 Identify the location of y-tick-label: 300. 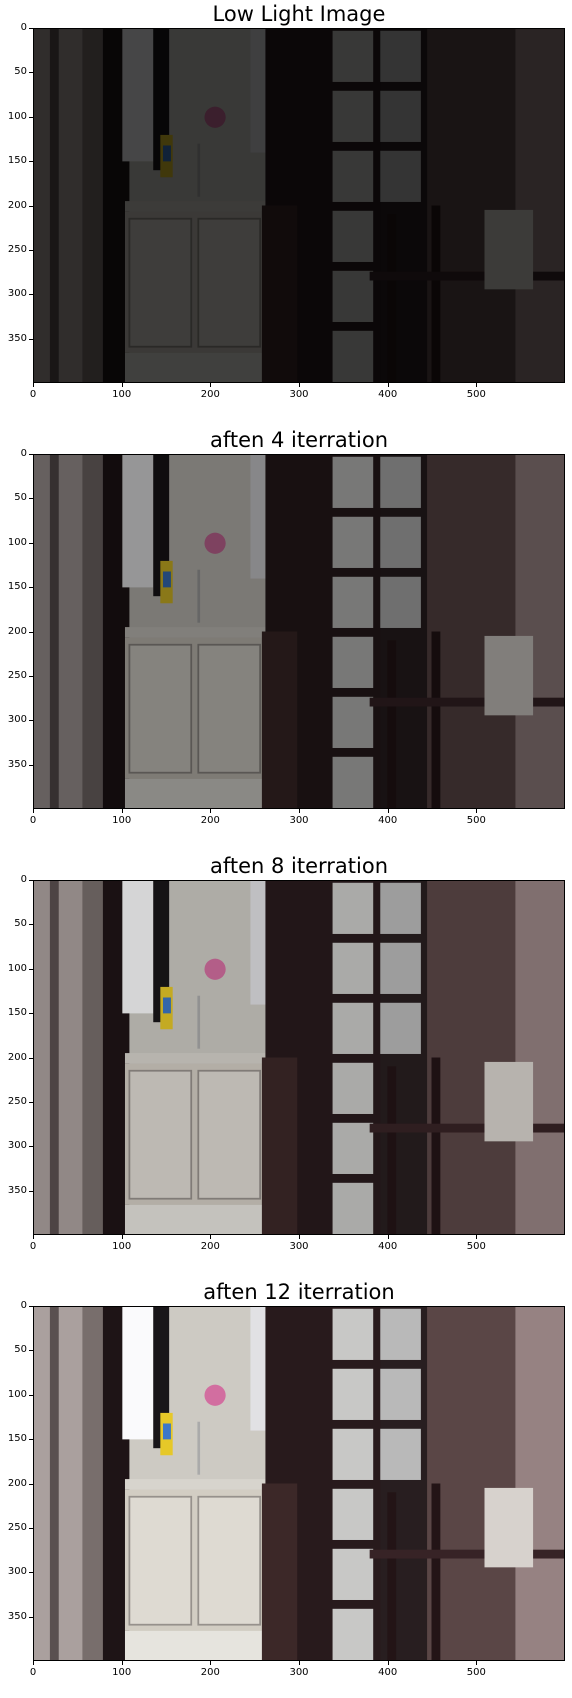
(14, 1572).